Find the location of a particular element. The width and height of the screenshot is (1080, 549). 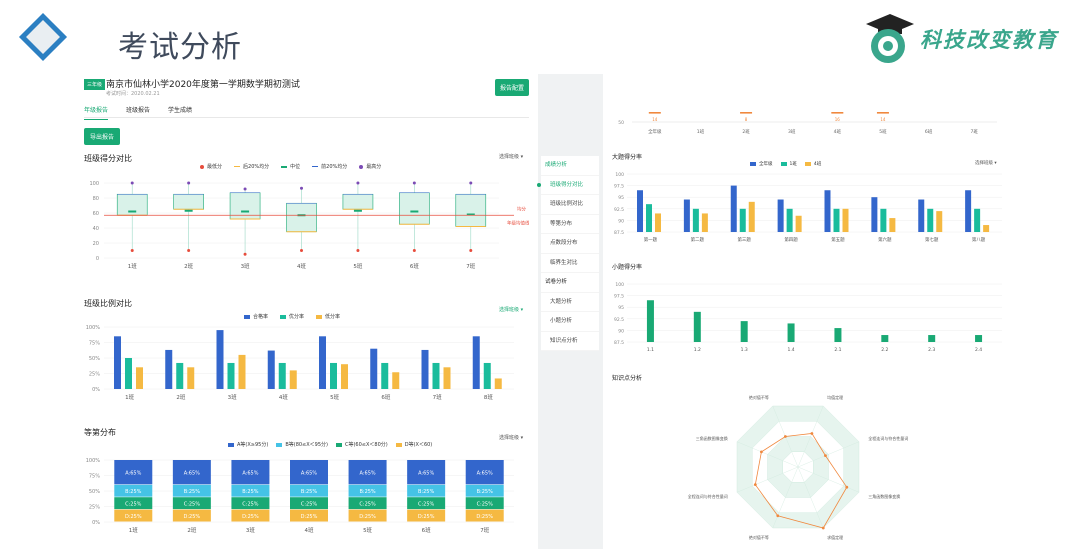

menu-item-small-question: 小题分析 is located at coordinates (570, 322).